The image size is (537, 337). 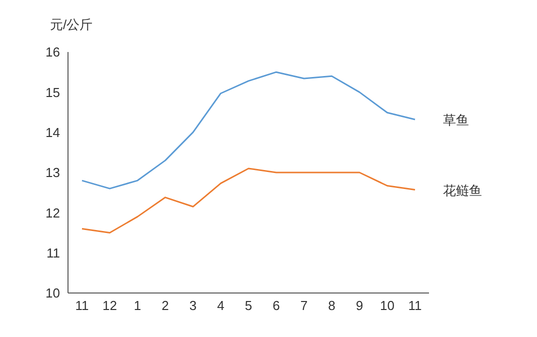 I want to click on y-tick-label: 11, so click(x=53, y=252).